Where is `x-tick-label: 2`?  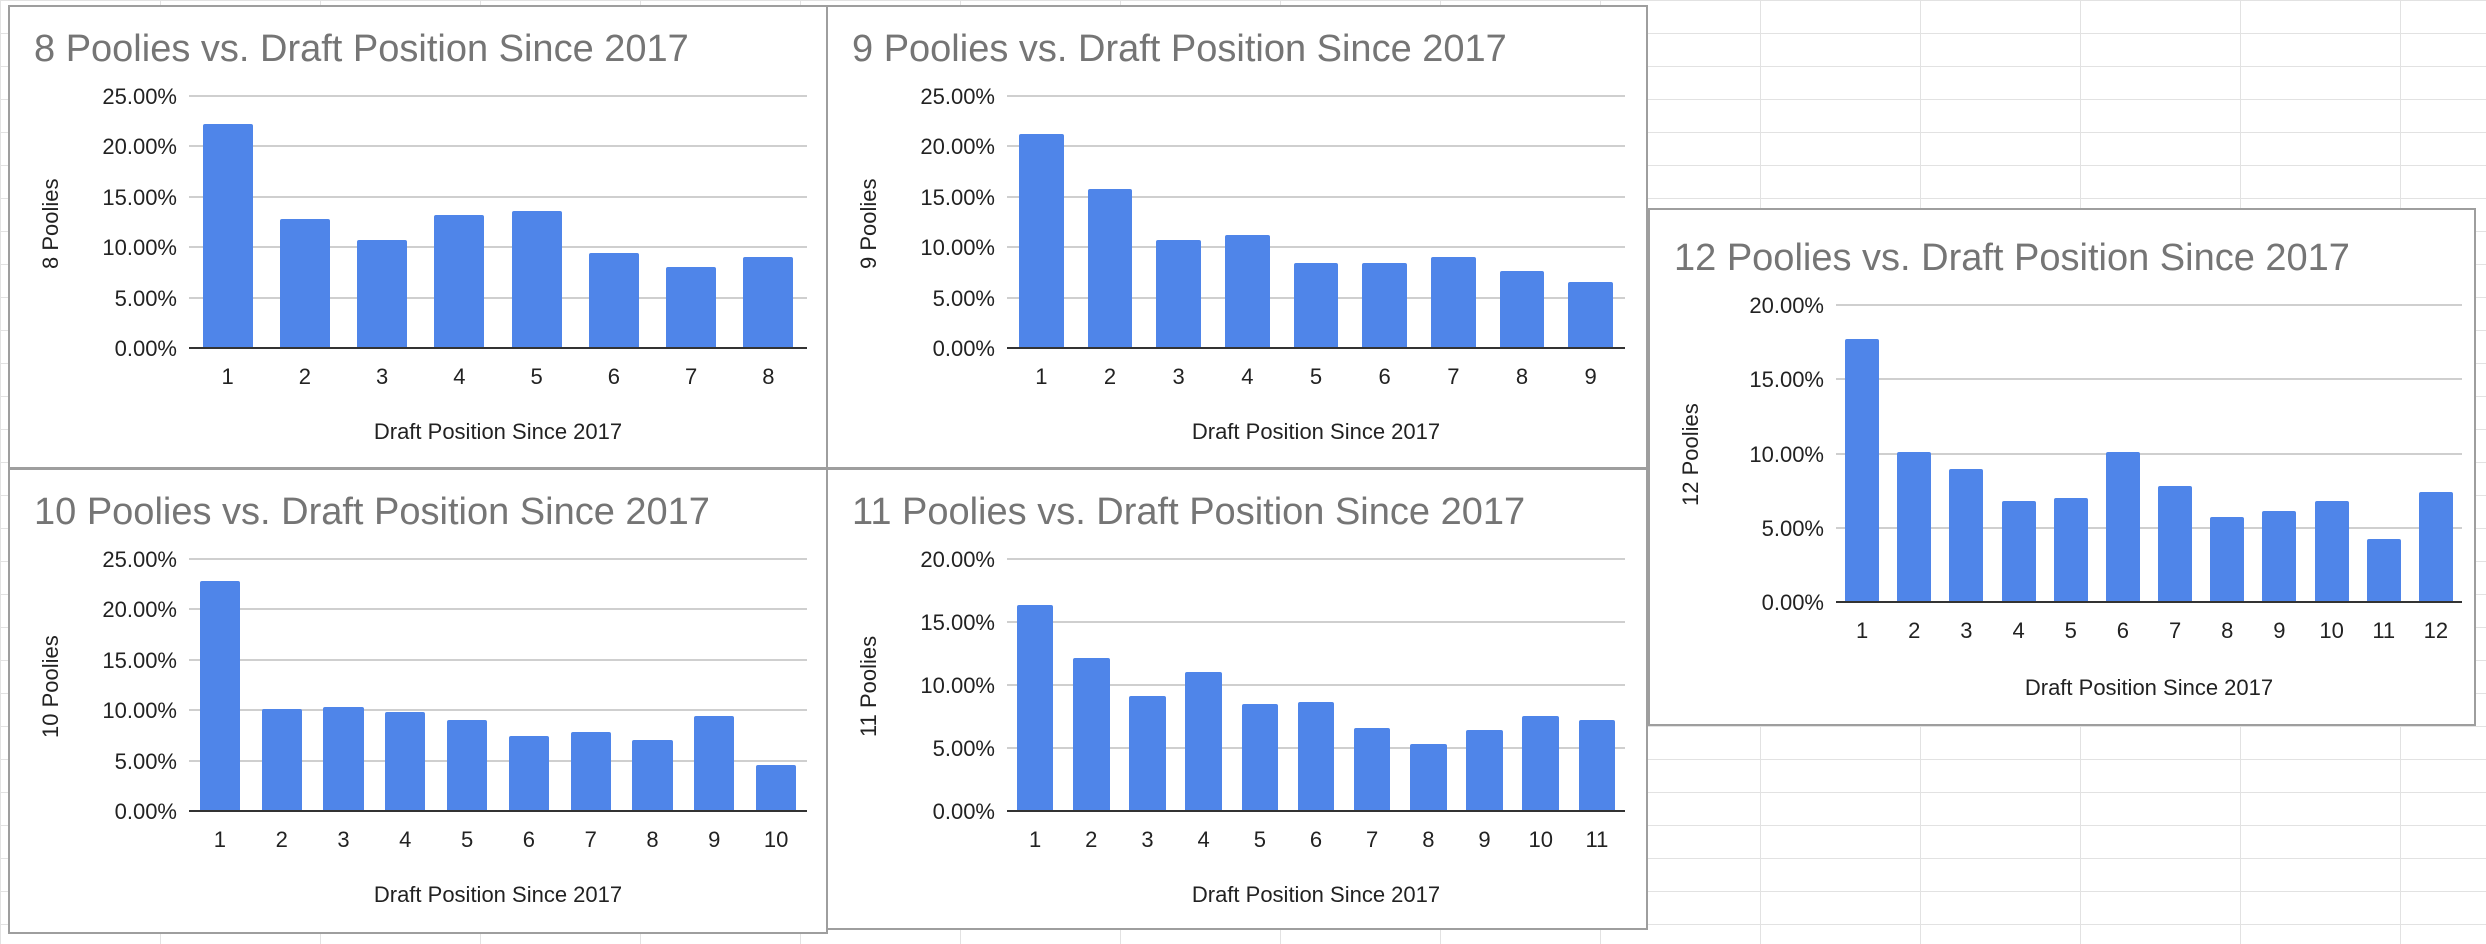
x-tick-label: 2 is located at coordinates (1091, 839).